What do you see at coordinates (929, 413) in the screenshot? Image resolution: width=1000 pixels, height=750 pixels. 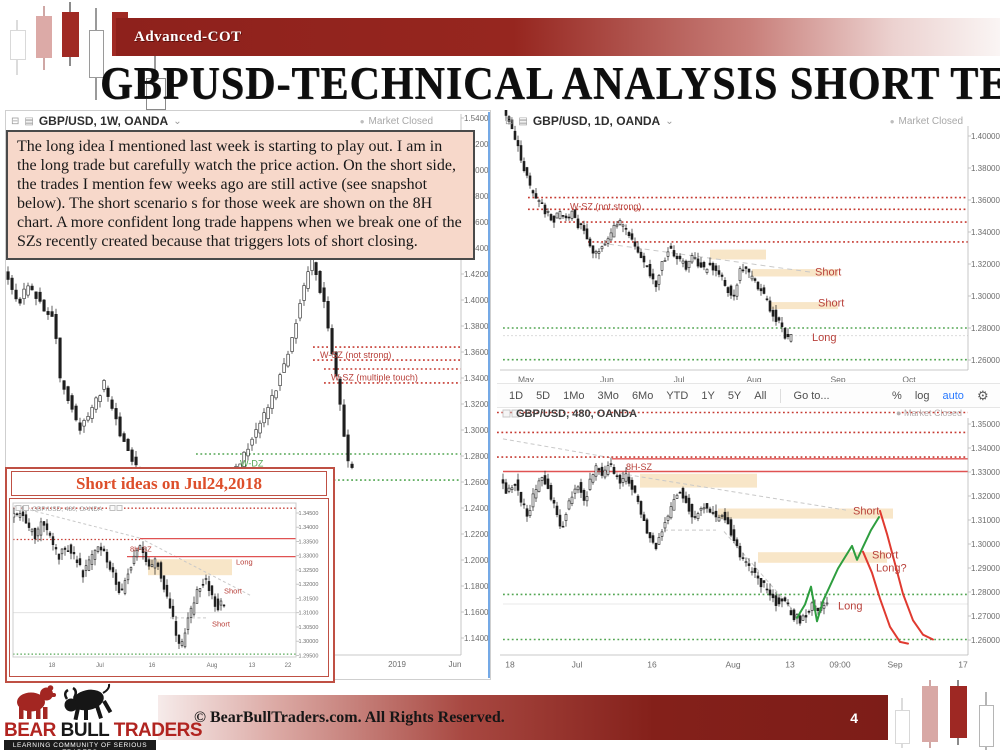 I see `svg-text: ● Market Closed` at bounding box center [929, 413].